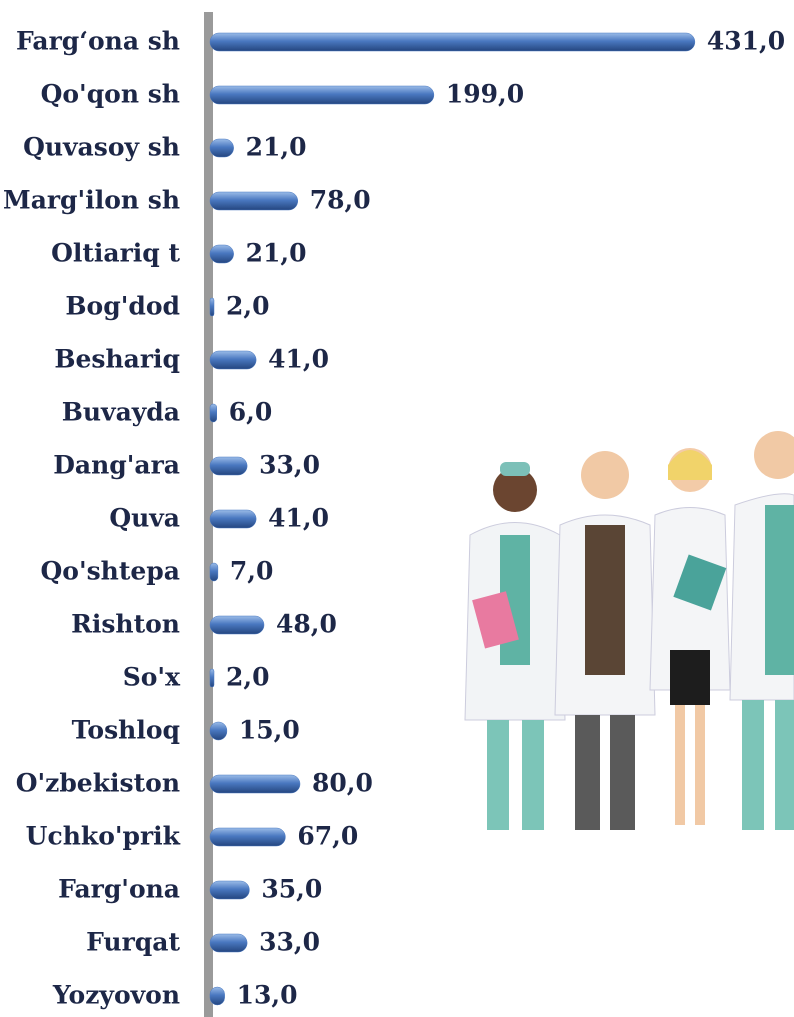  What do you see at coordinates (340, 200) in the screenshot?
I see `value-label: 78,0` at bounding box center [340, 200].